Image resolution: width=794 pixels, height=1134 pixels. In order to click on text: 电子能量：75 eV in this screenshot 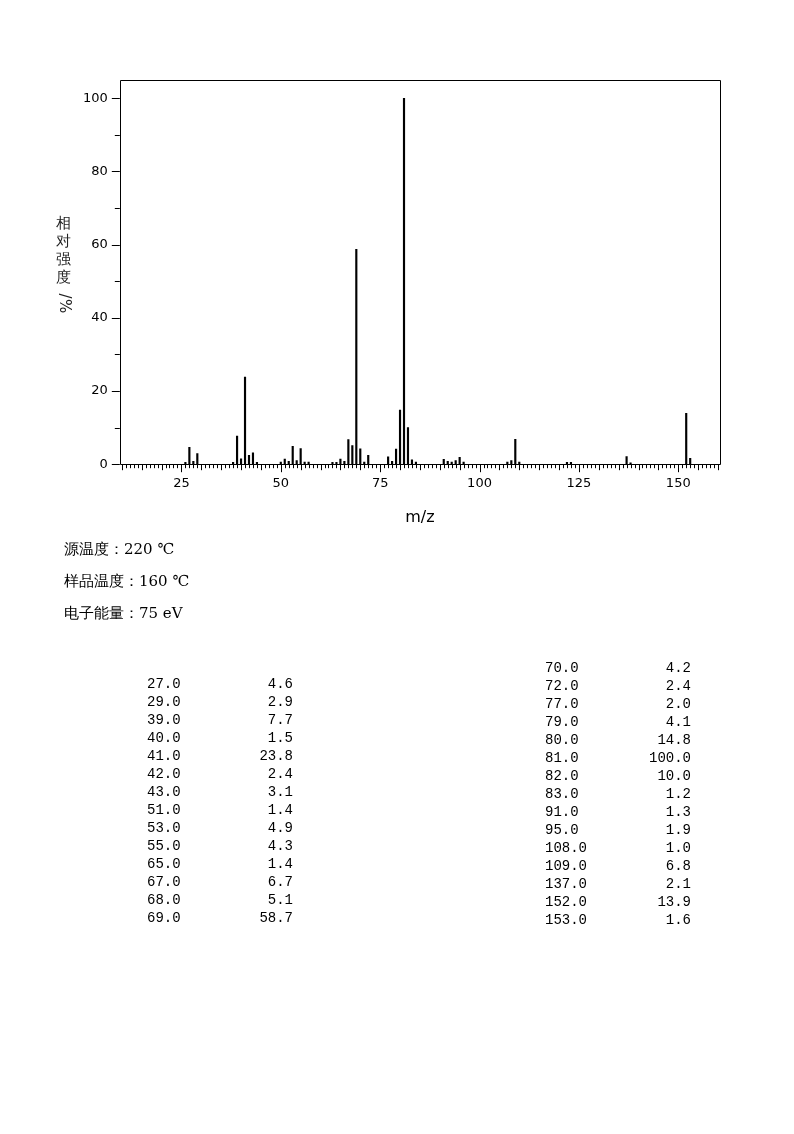, I will do `click(123, 613)`.